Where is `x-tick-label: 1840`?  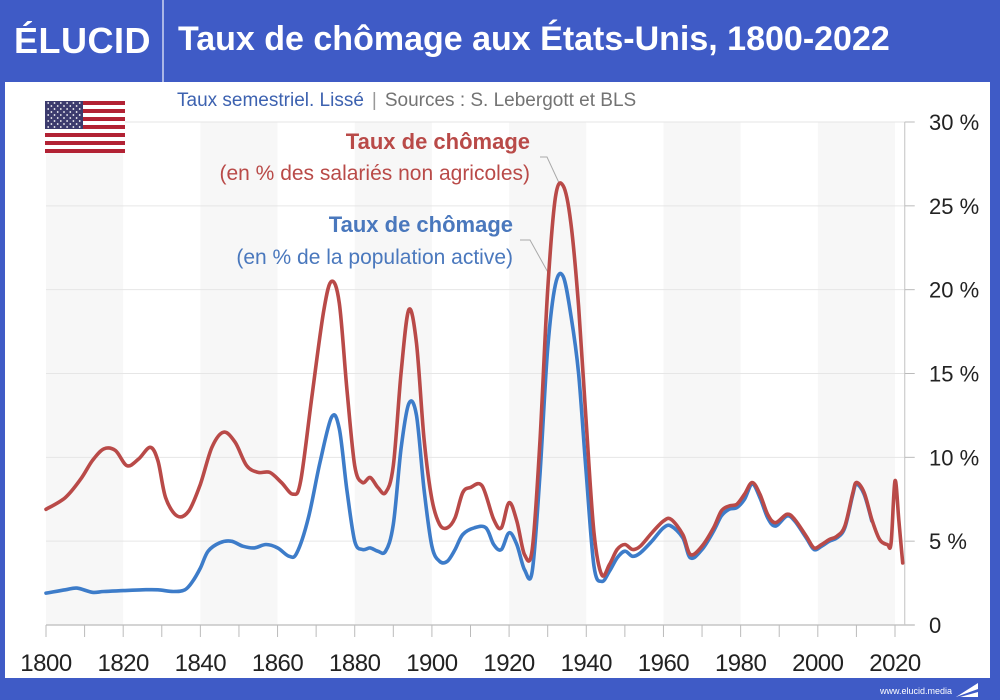
x-tick-label: 1840 is located at coordinates (201, 663).